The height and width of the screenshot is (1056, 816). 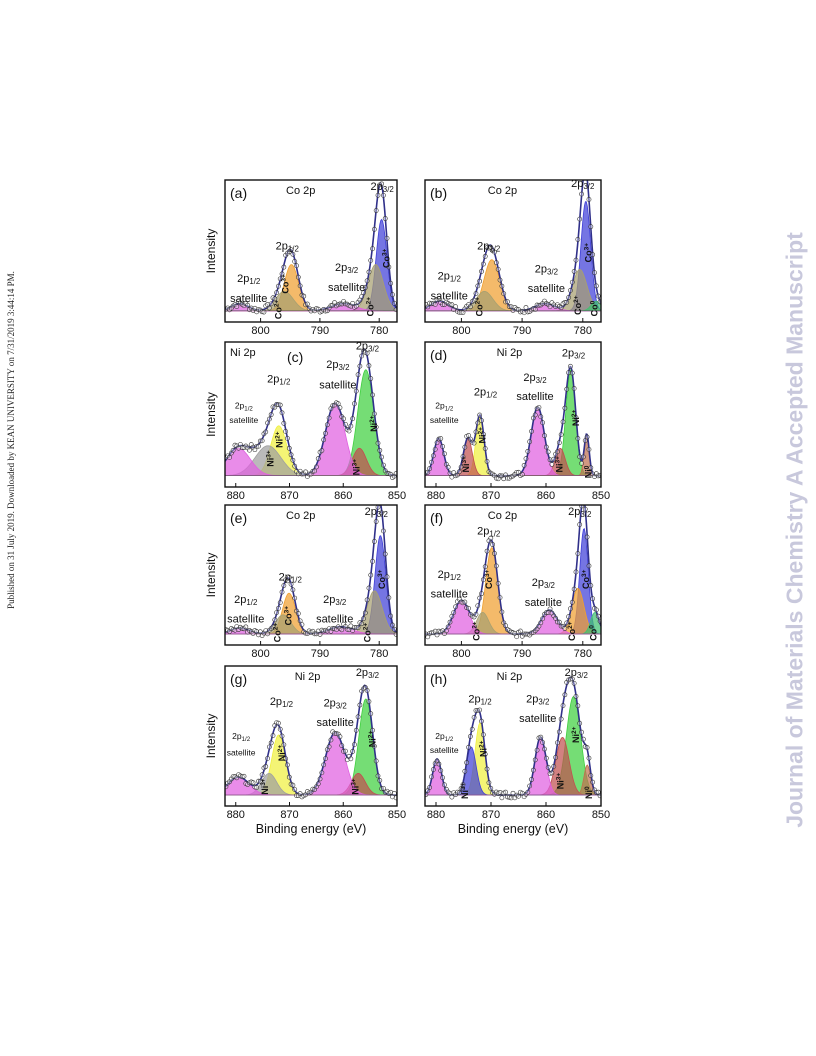 I want to click on ion-label: Co2+, so click(x=572, y=631).